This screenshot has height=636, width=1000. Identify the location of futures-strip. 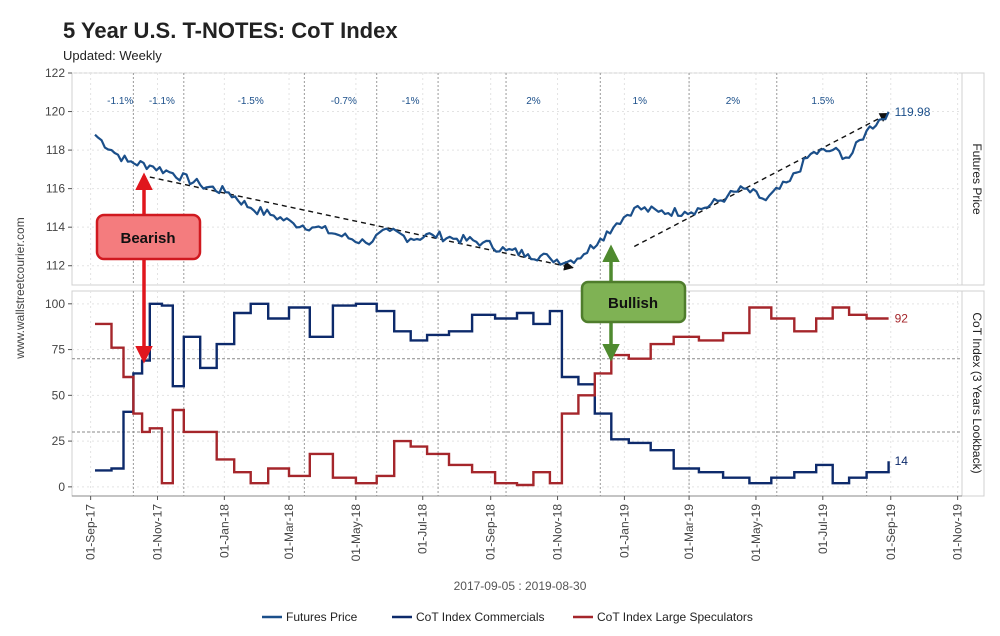
(973, 179).